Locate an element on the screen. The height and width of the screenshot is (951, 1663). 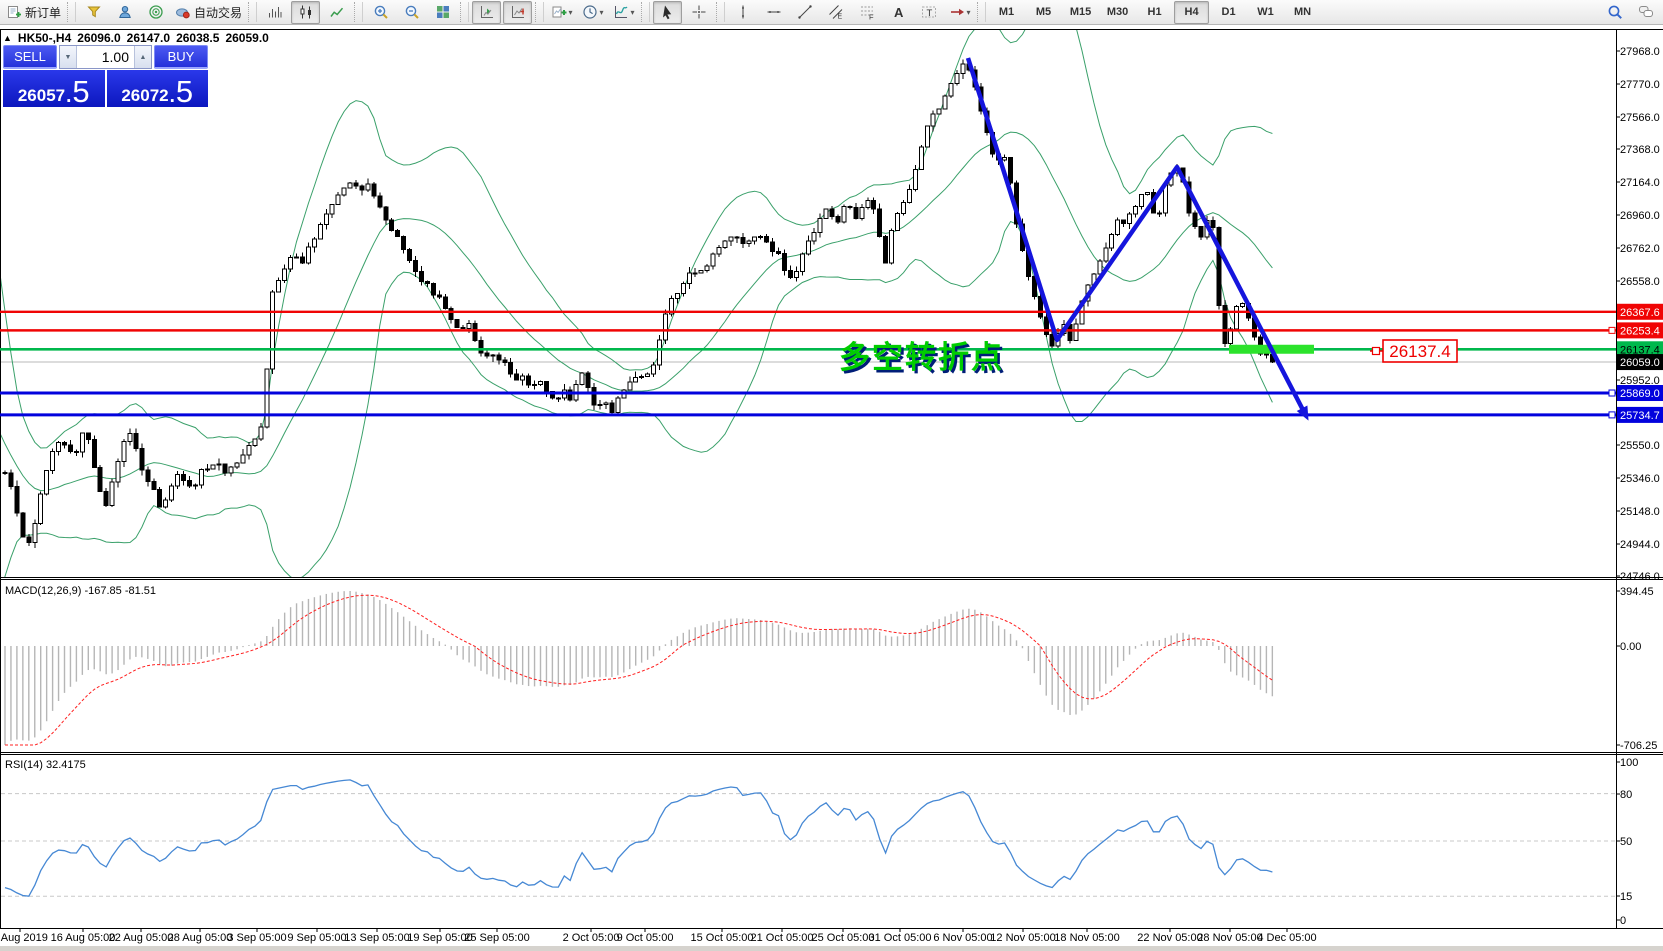
zoom-in-button is located at coordinates (380, 12).